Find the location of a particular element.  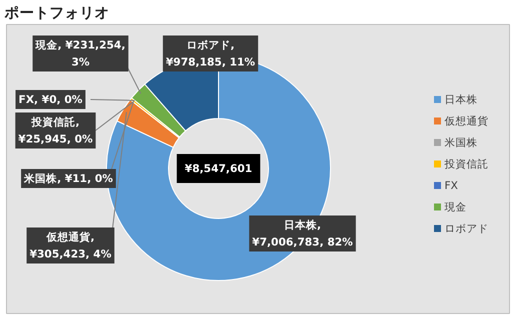

text: ¥8,547,601 is located at coordinates (218, 168).